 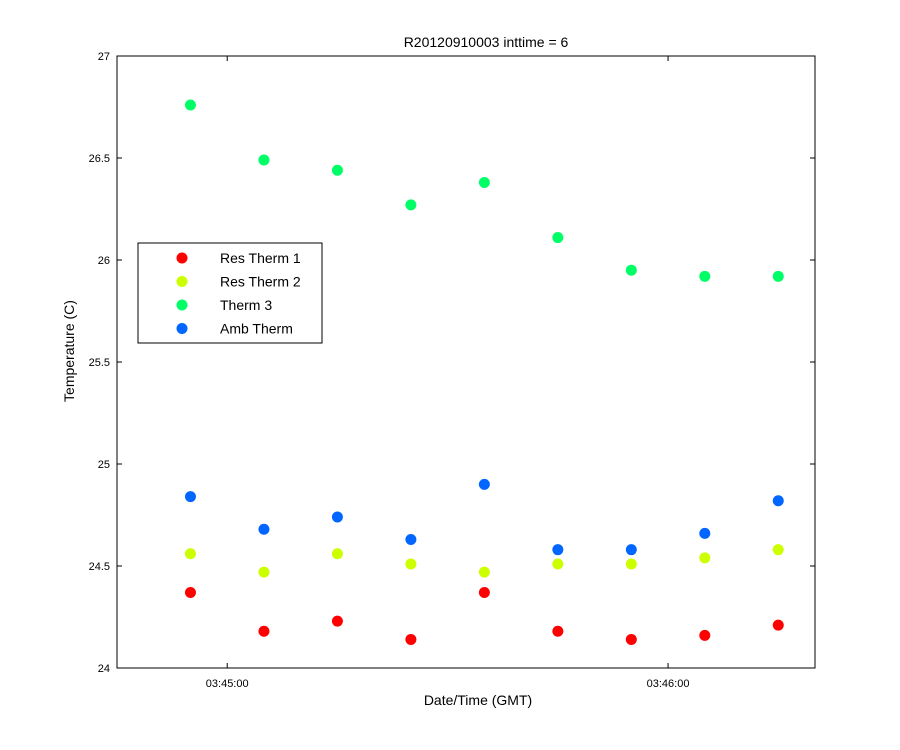 What do you see at coordinates (256, 329) in the screenshot?
I see `legend-label: Amb Therm` at bounding box center [256, 329].